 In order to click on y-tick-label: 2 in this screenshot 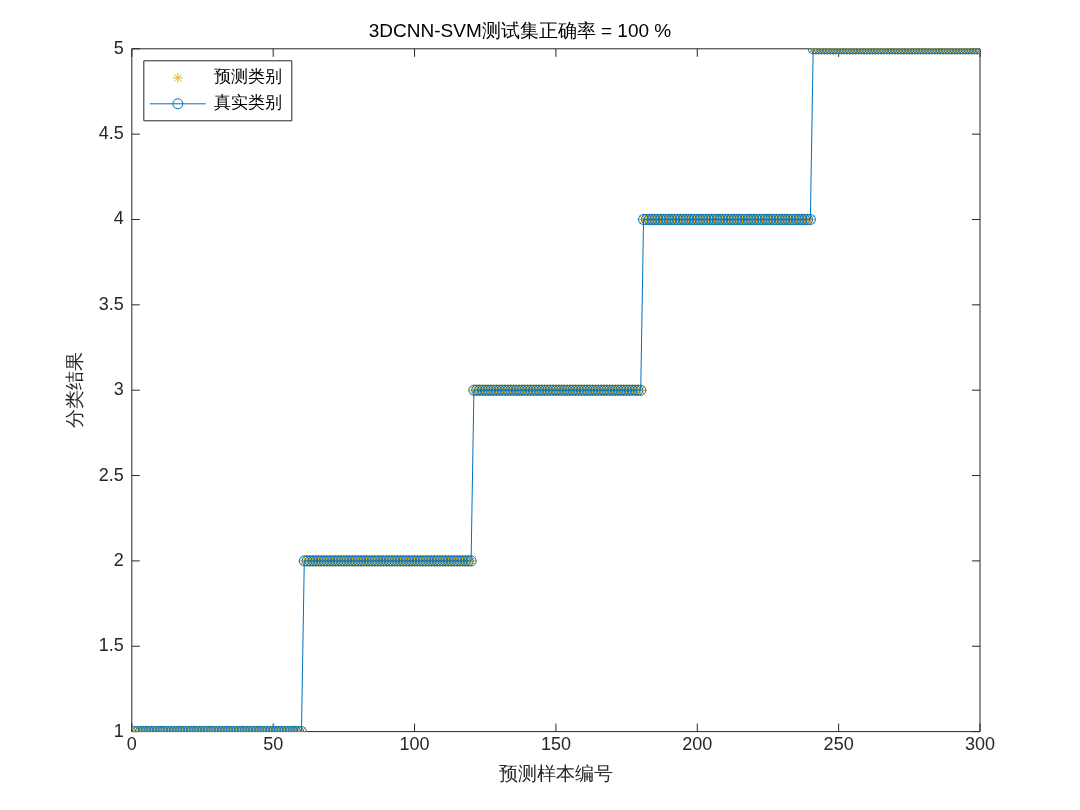, I will do `click(118, 559)`.